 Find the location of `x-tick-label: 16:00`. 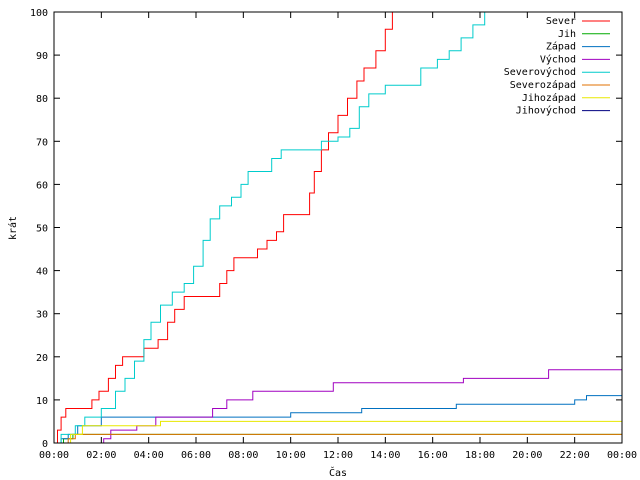

x-tick-label: 16:00 is located at coordinates (433, 455).